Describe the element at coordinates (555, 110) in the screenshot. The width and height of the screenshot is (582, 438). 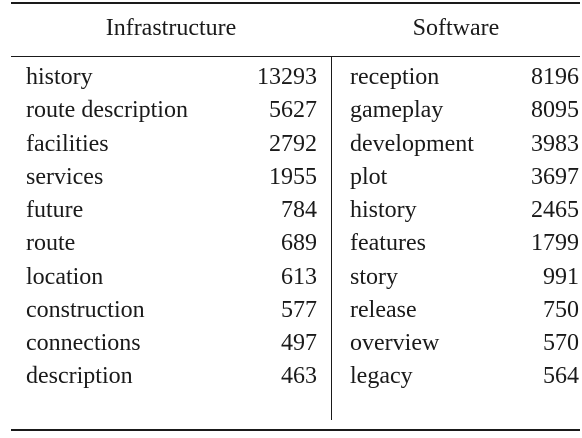
I see `software-count: 8095` at that location.